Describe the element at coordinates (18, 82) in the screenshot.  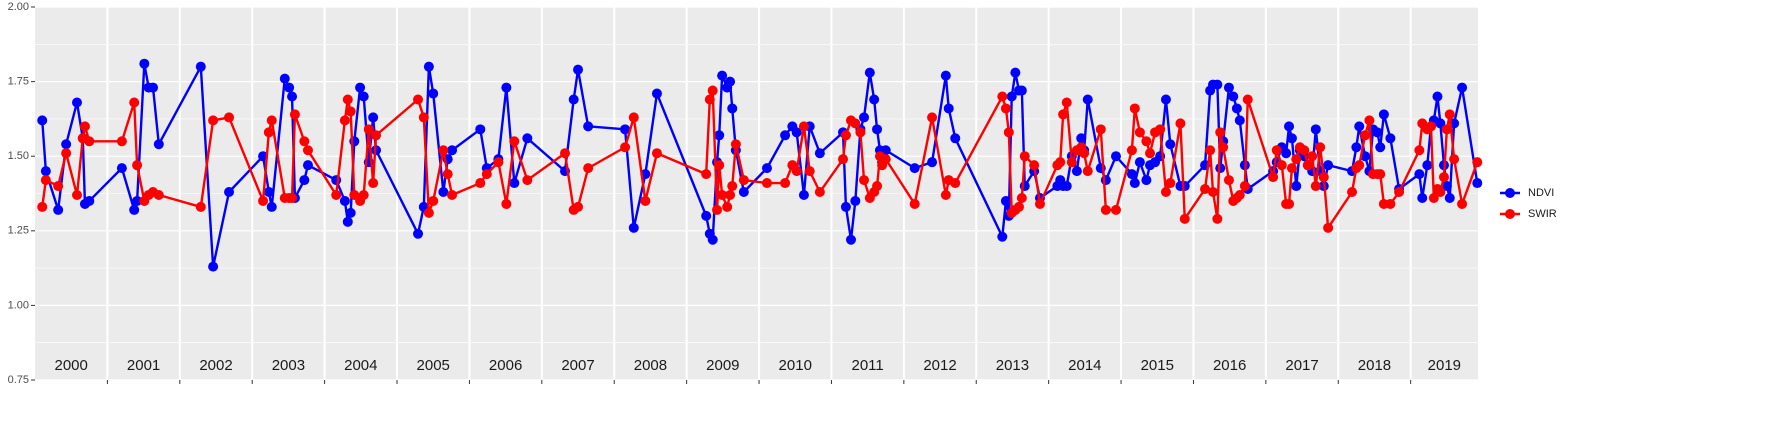
I see `y-tick-label: 1.75` at that location.